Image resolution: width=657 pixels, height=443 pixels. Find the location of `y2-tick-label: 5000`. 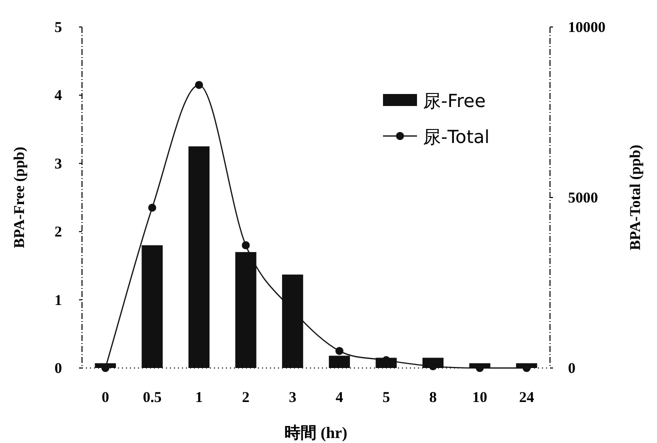

y2-tick-label: 5000 is located at coordinates (583, 198).